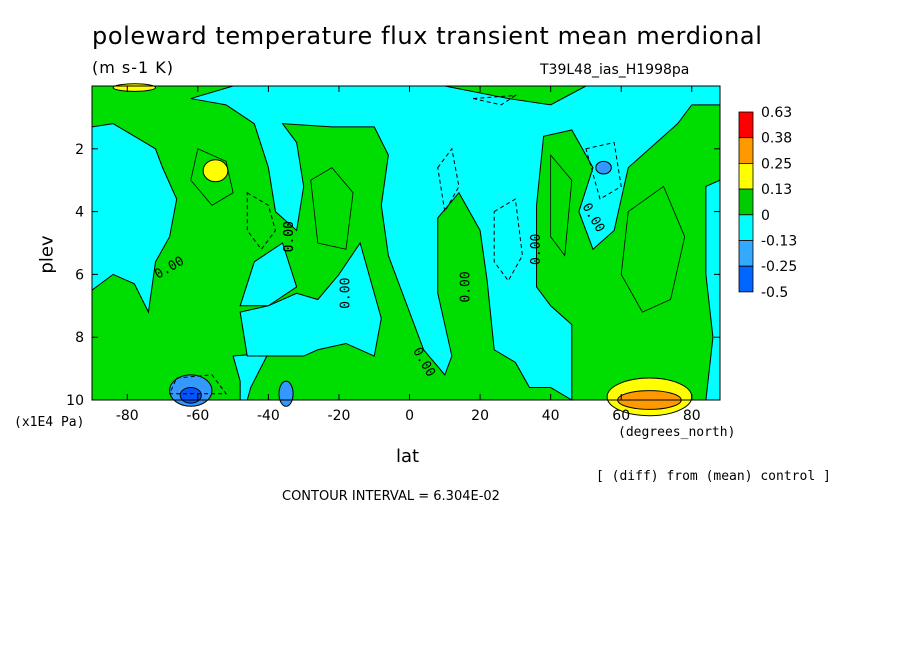 This screenshot has height=654, width=904. I want to click on y-axis-unit: (x1E4 Pa), so click(49, 422).